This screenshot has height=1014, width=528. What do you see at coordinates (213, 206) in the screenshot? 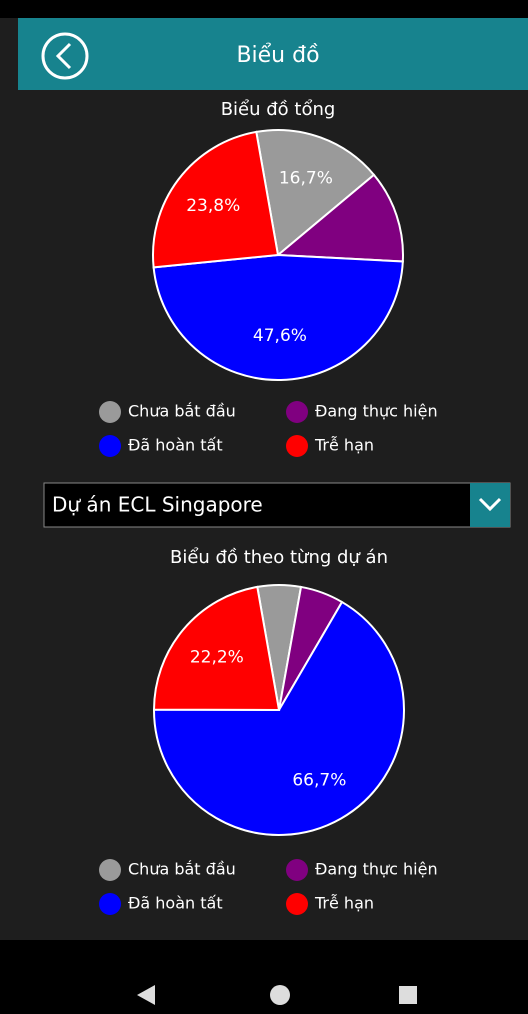
I see `slice-label: 23,8%` at bounding box center [213, 206].